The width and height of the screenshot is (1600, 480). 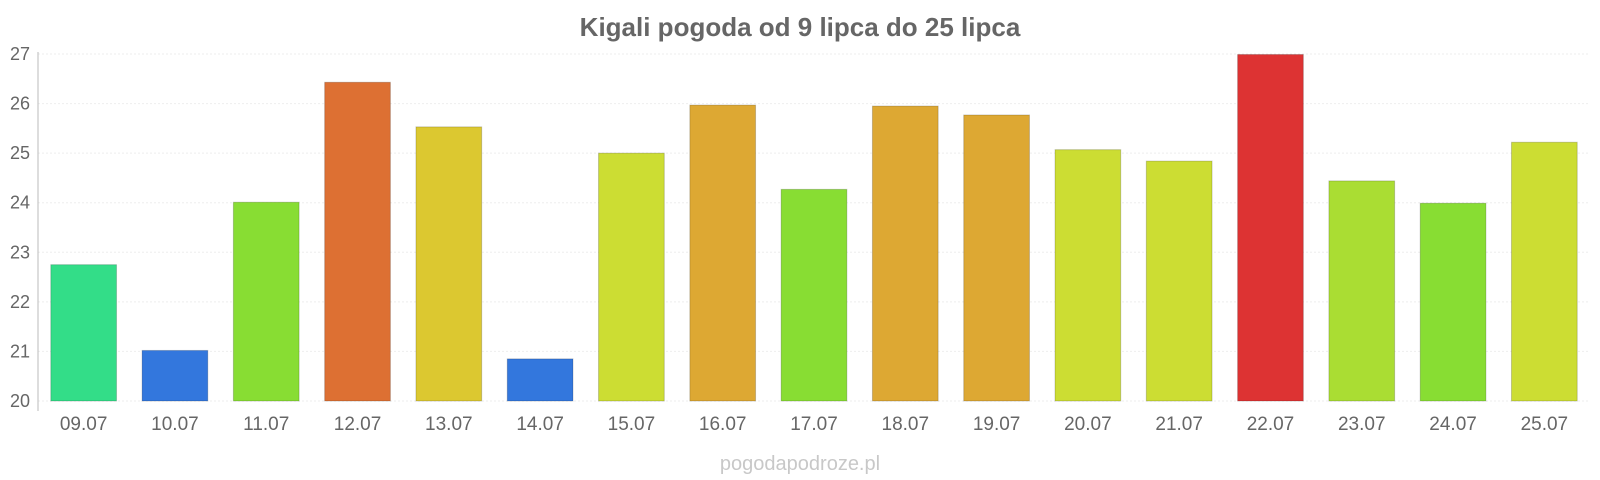 I want to click on watermark-text: pogodapodroze.pl, so click(x=800, y=464).